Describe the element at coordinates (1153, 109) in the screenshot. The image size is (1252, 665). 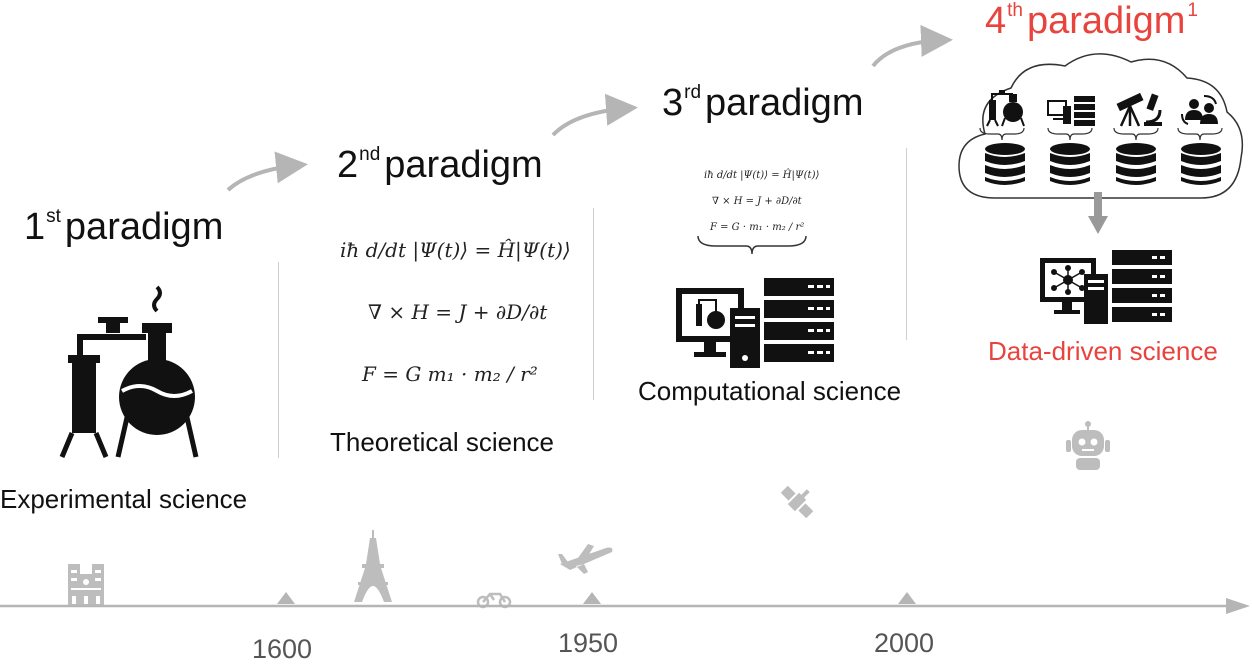
I see `microscope-icon` at that location.